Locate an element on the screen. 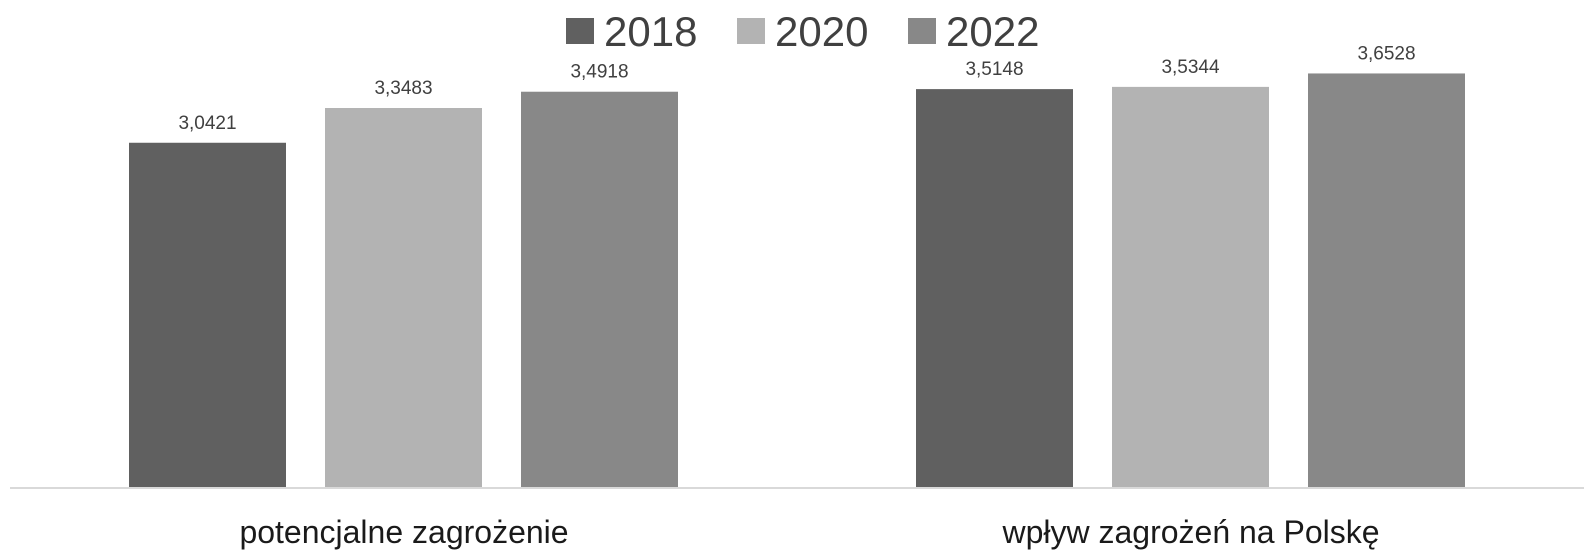  legend-label-2022: 2022 is located at coordinates (992, 31).